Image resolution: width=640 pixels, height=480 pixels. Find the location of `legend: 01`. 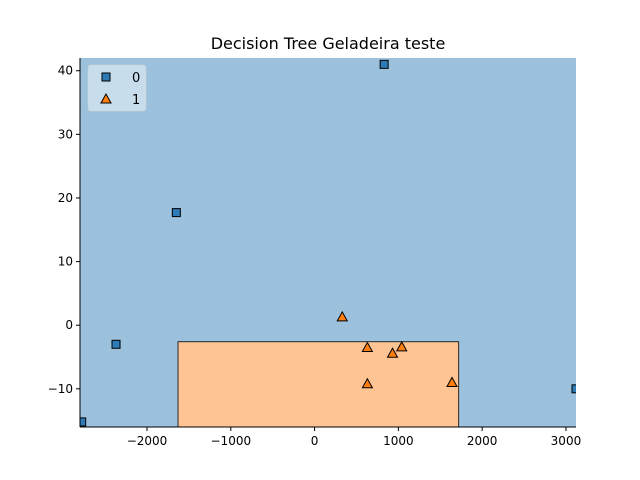

legend: 01 is located at coordinates (117, 88).